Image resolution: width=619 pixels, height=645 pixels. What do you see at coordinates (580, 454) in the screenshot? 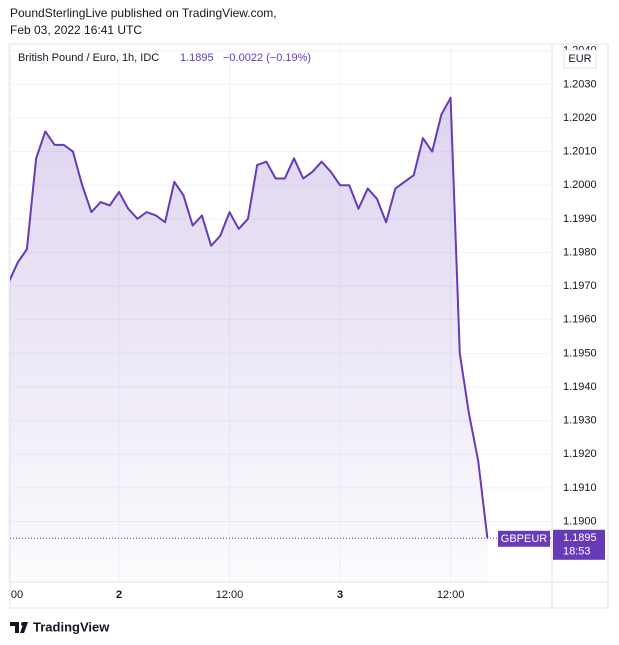
I see `y-tick-label: 1.1920` at bounding box center [580, 454].